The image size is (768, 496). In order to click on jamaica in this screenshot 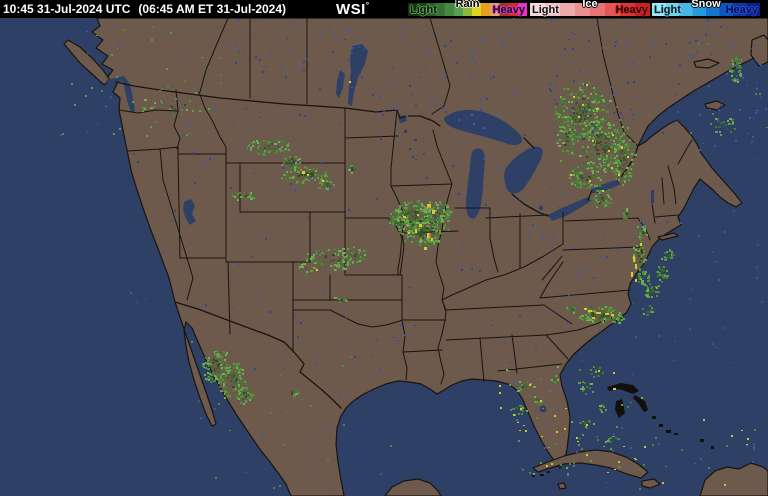, I will do `click(651, 483)`.